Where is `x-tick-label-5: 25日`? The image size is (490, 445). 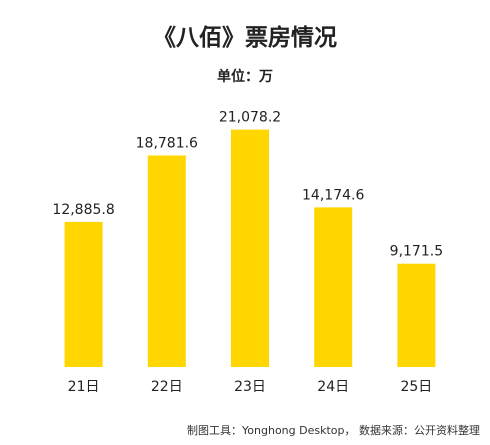 x-tick-label-5: 25日 is located at coordinates (416, 387).